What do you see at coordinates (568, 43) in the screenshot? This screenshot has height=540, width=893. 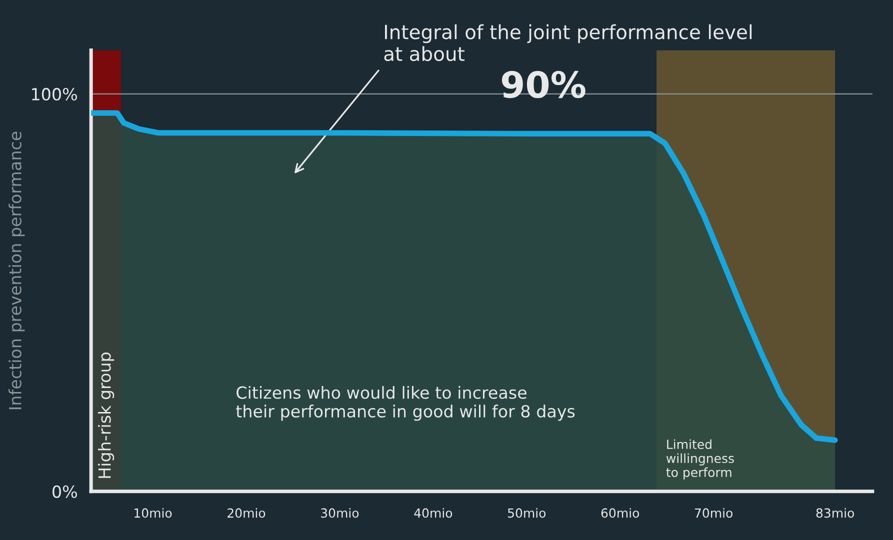 I see `annotation: Integral of the joint performance level at about` at bounding box center [568, 43].